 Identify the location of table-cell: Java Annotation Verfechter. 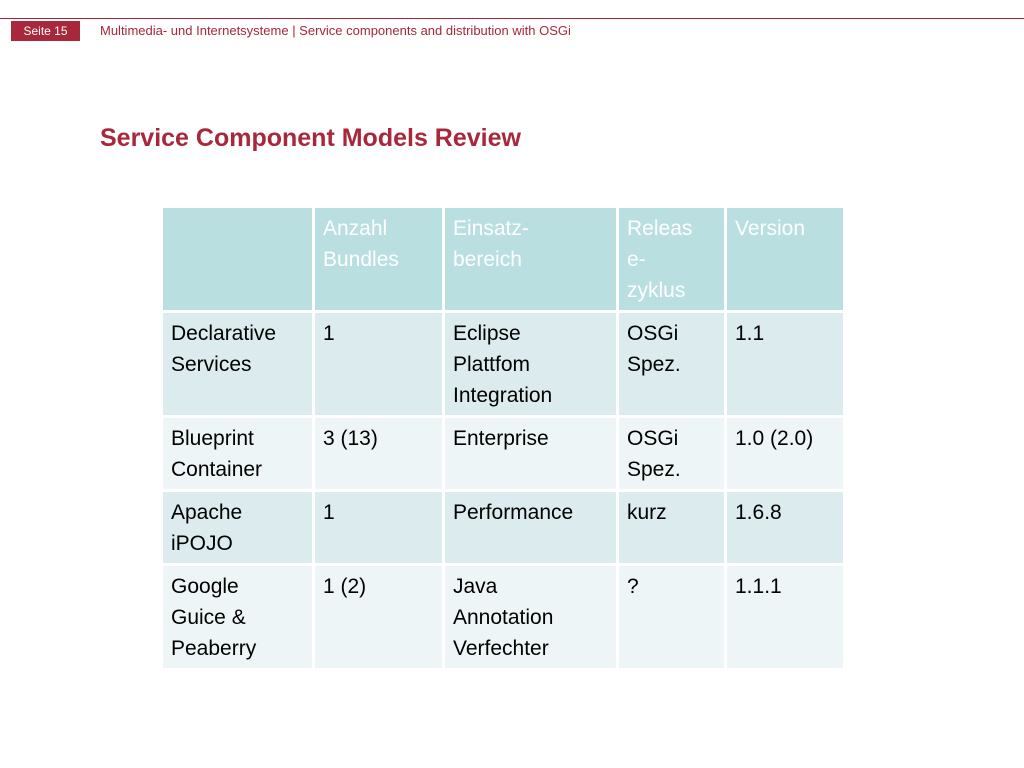
(530, 617).